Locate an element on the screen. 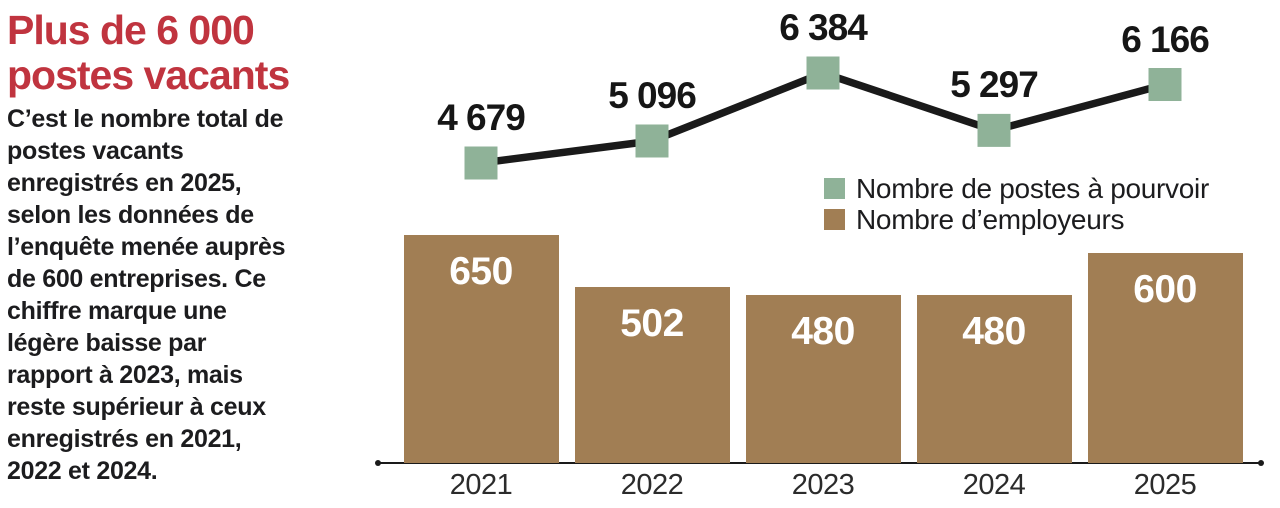 Image resolution: width=1280 pixels, height=508 pixels. line-value-label: 6 384 is located at coordinates (823, 27).